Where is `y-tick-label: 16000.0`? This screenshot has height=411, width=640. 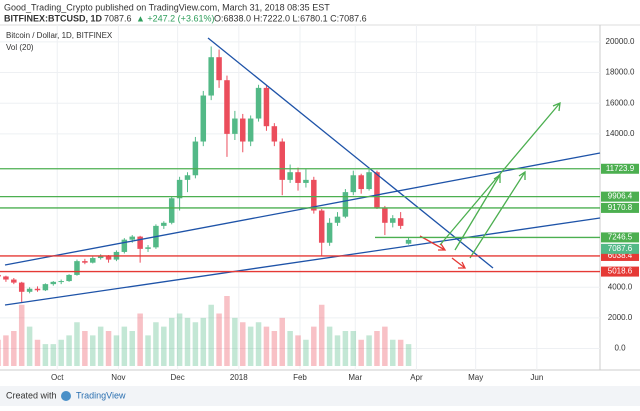 y-tick-label: 16000.0 is located at coordinates (620, 102).